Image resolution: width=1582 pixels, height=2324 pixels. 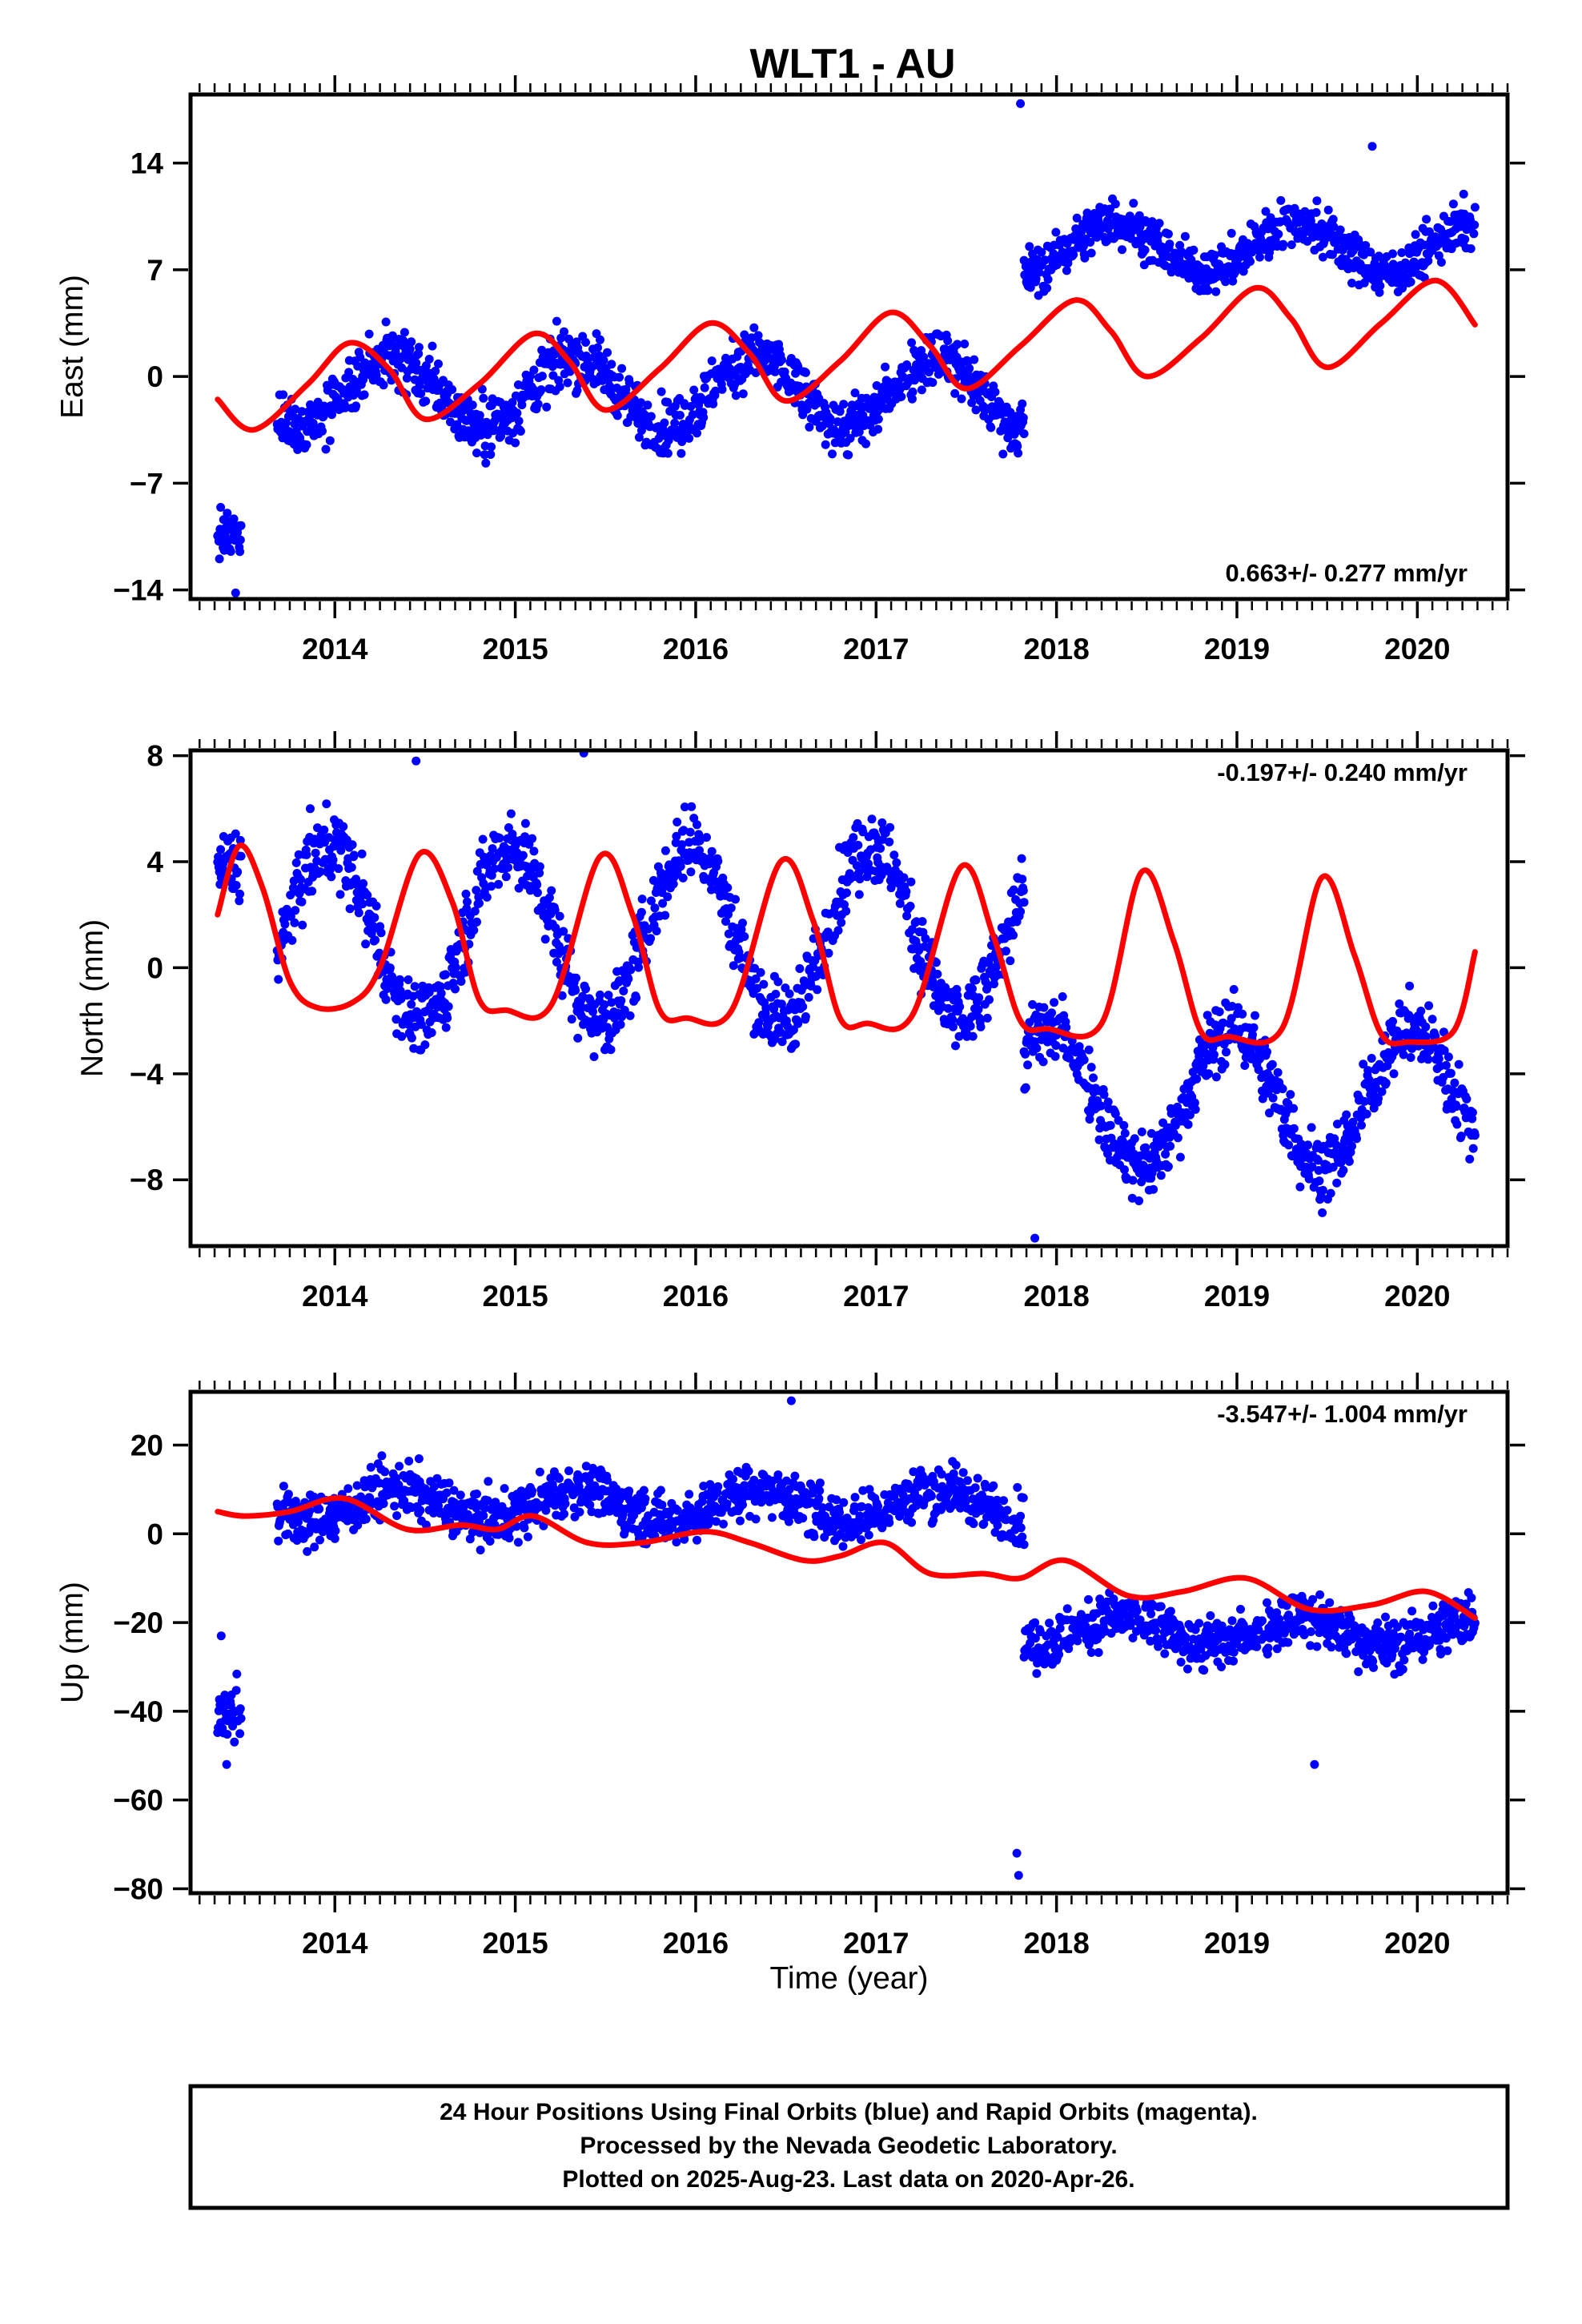 What do you see at coordinates (1342, 772) in the screenshot?
I see `rate-label: -0.197+/- 0.240 mm/yr` at bounding box center [1342, 772].